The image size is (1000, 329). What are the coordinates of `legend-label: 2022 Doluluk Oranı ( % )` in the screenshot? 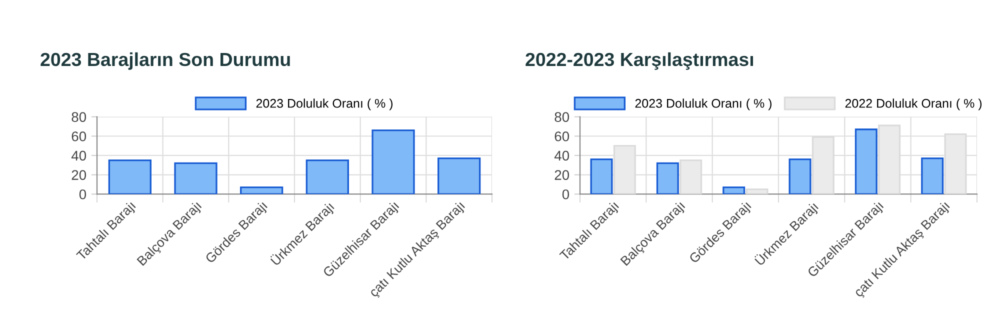 It's located at (913, 104).